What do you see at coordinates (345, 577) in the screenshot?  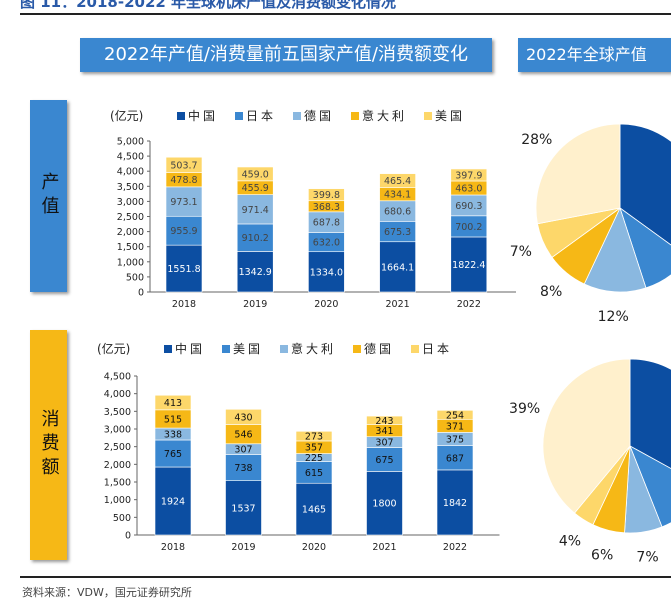 I see `bottom-rule` at bounding box center [345, 577].